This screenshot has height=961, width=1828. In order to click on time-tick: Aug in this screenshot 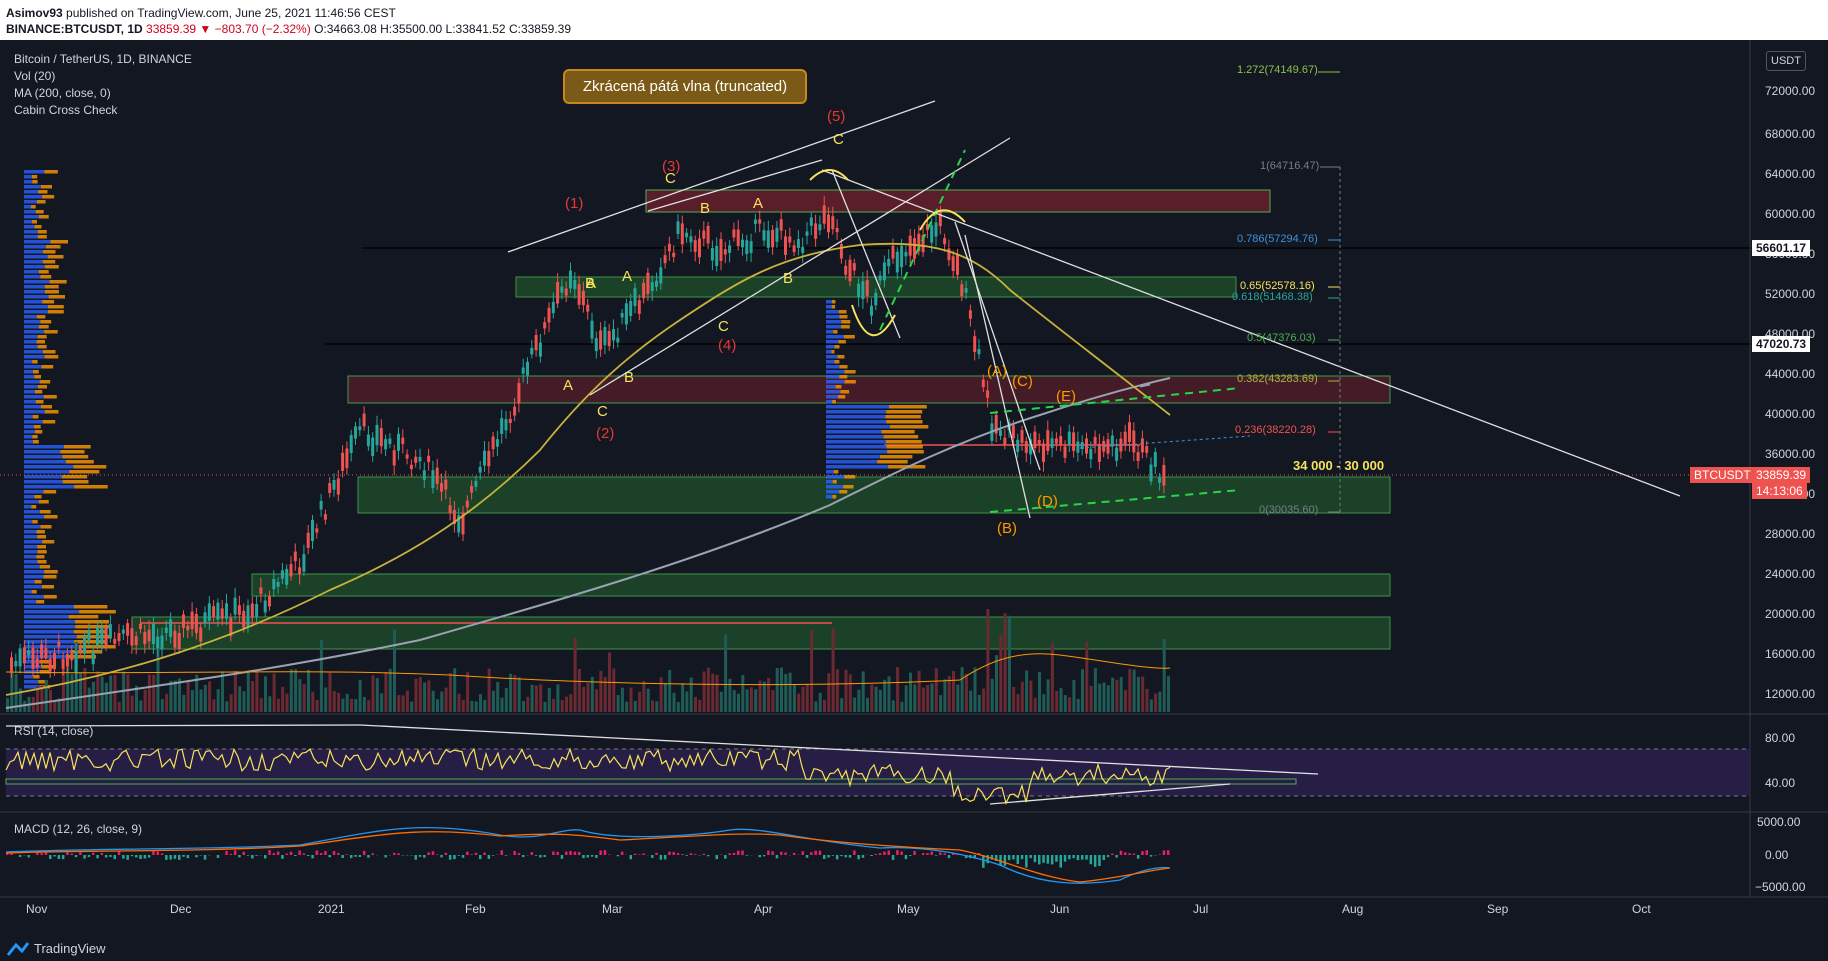, I will do `click(1353, 909)`.